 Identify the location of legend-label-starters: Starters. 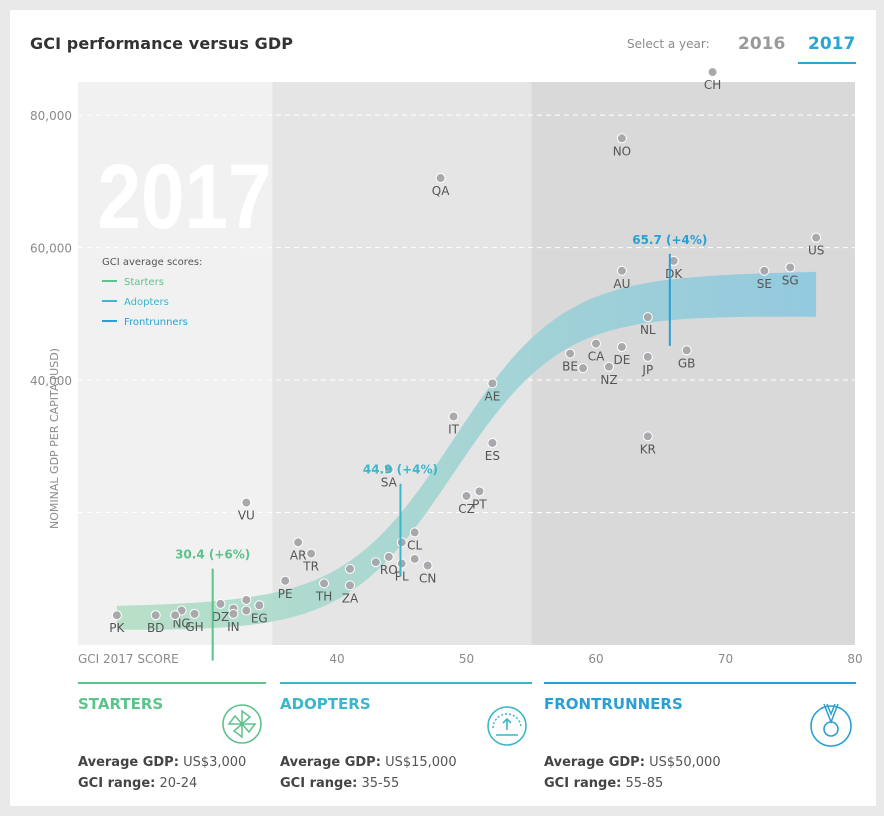
(144, 282).